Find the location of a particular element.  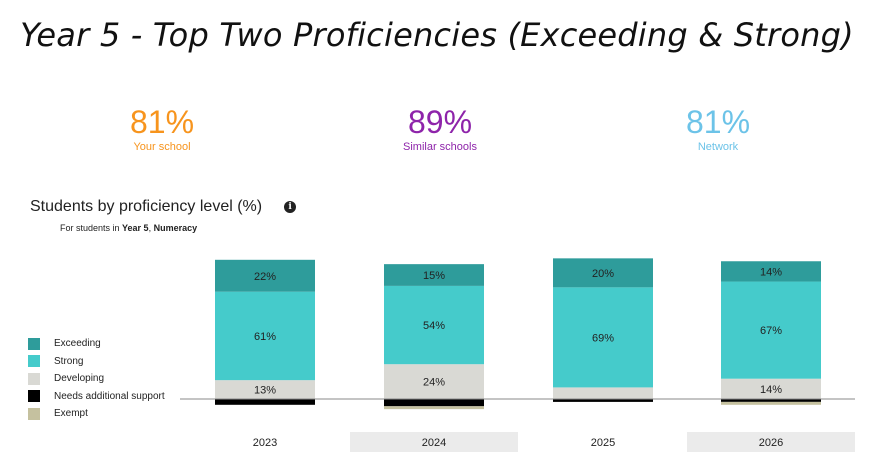

stat-similar-schools: 89% Similar schools is located at coordinates (440, 129).